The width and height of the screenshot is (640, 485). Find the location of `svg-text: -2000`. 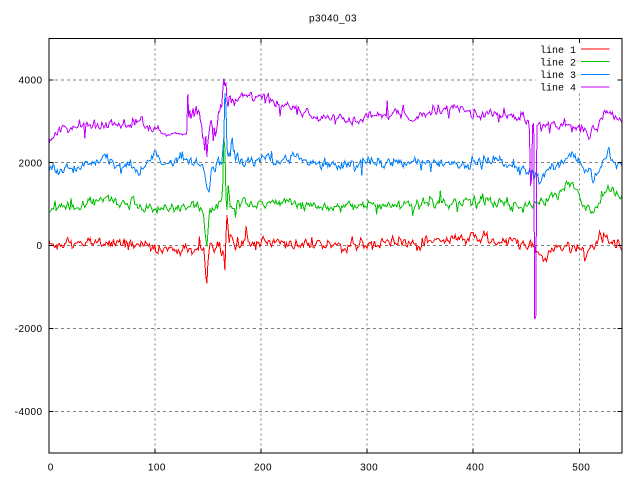

svg-text: -2000 is located at coordinates (29, 329).